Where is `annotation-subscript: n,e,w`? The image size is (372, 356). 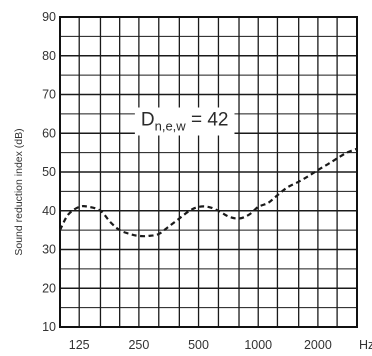 annotation-subscript: n,e,w is located at coordinates (171, 126).